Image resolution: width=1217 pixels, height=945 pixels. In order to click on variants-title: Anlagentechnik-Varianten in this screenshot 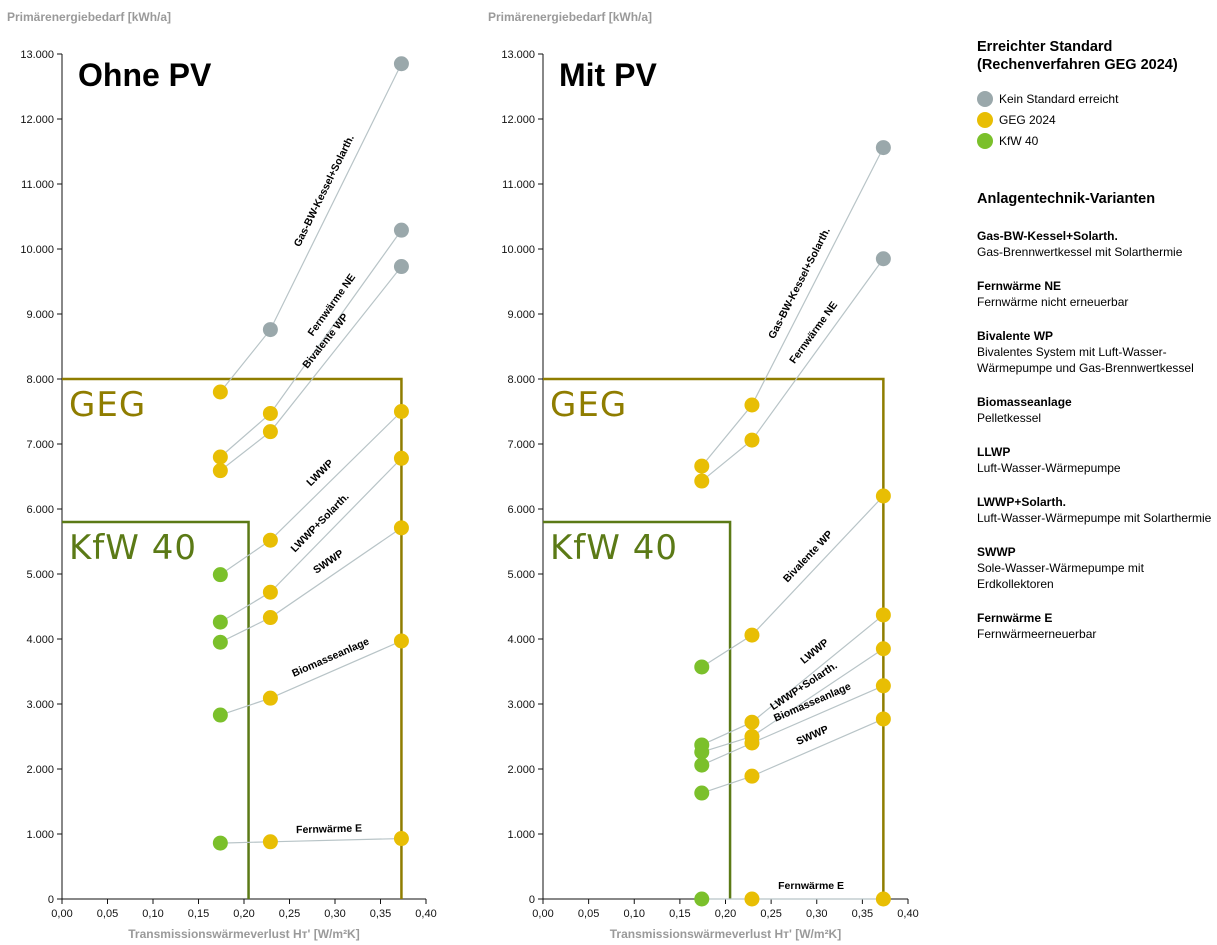, I will do `click(1066, 199)`.